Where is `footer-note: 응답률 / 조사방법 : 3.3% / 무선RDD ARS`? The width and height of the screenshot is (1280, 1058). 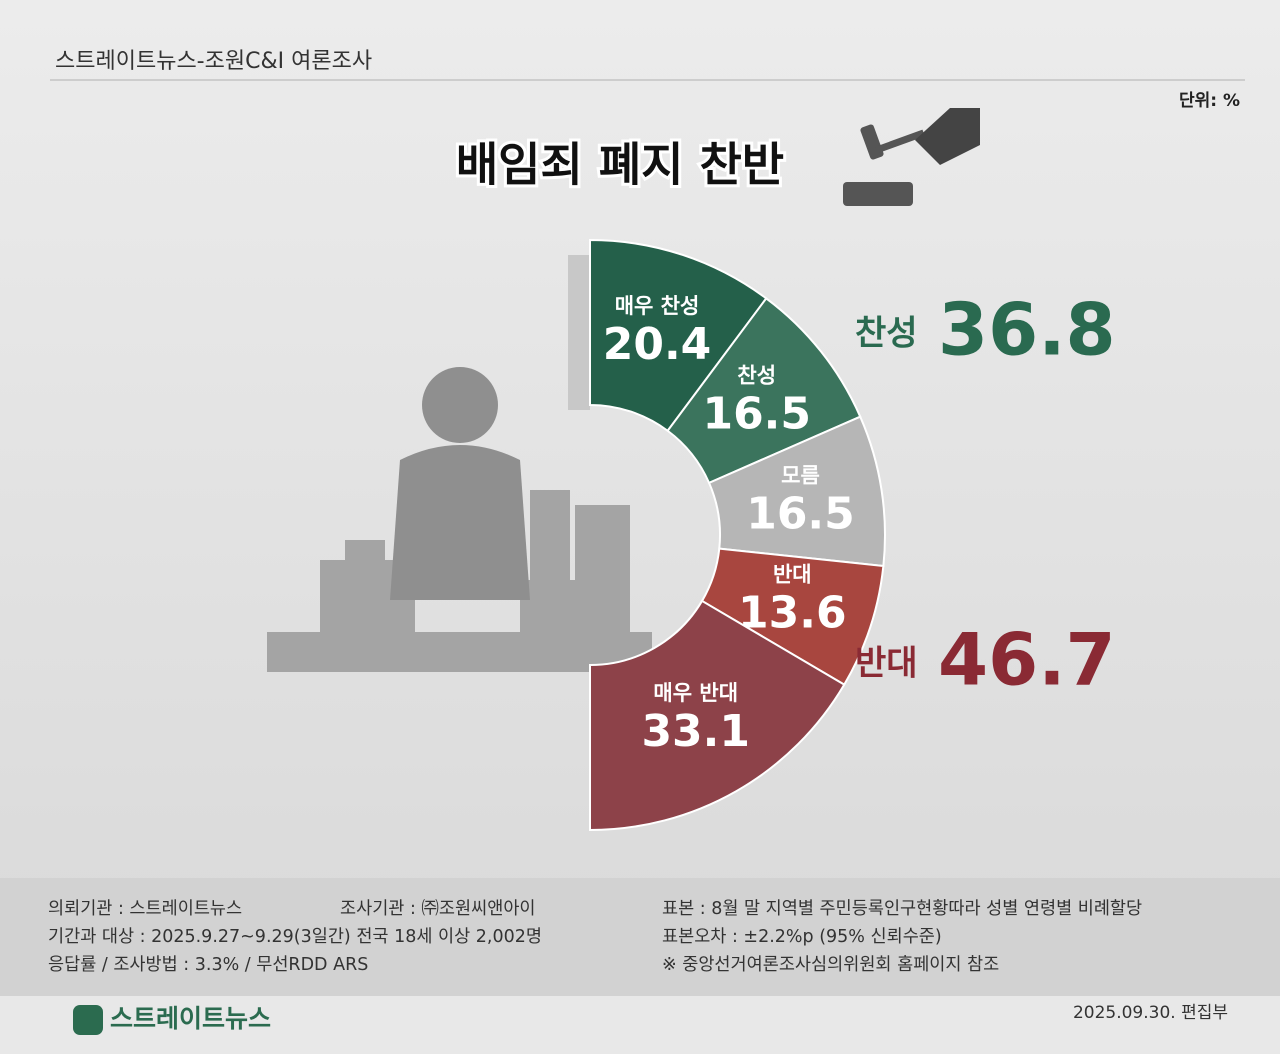 footer-note: 응답률 / 조사방법 : 3.3% / 무선RDD ARS is located at coordinates (208, 965).